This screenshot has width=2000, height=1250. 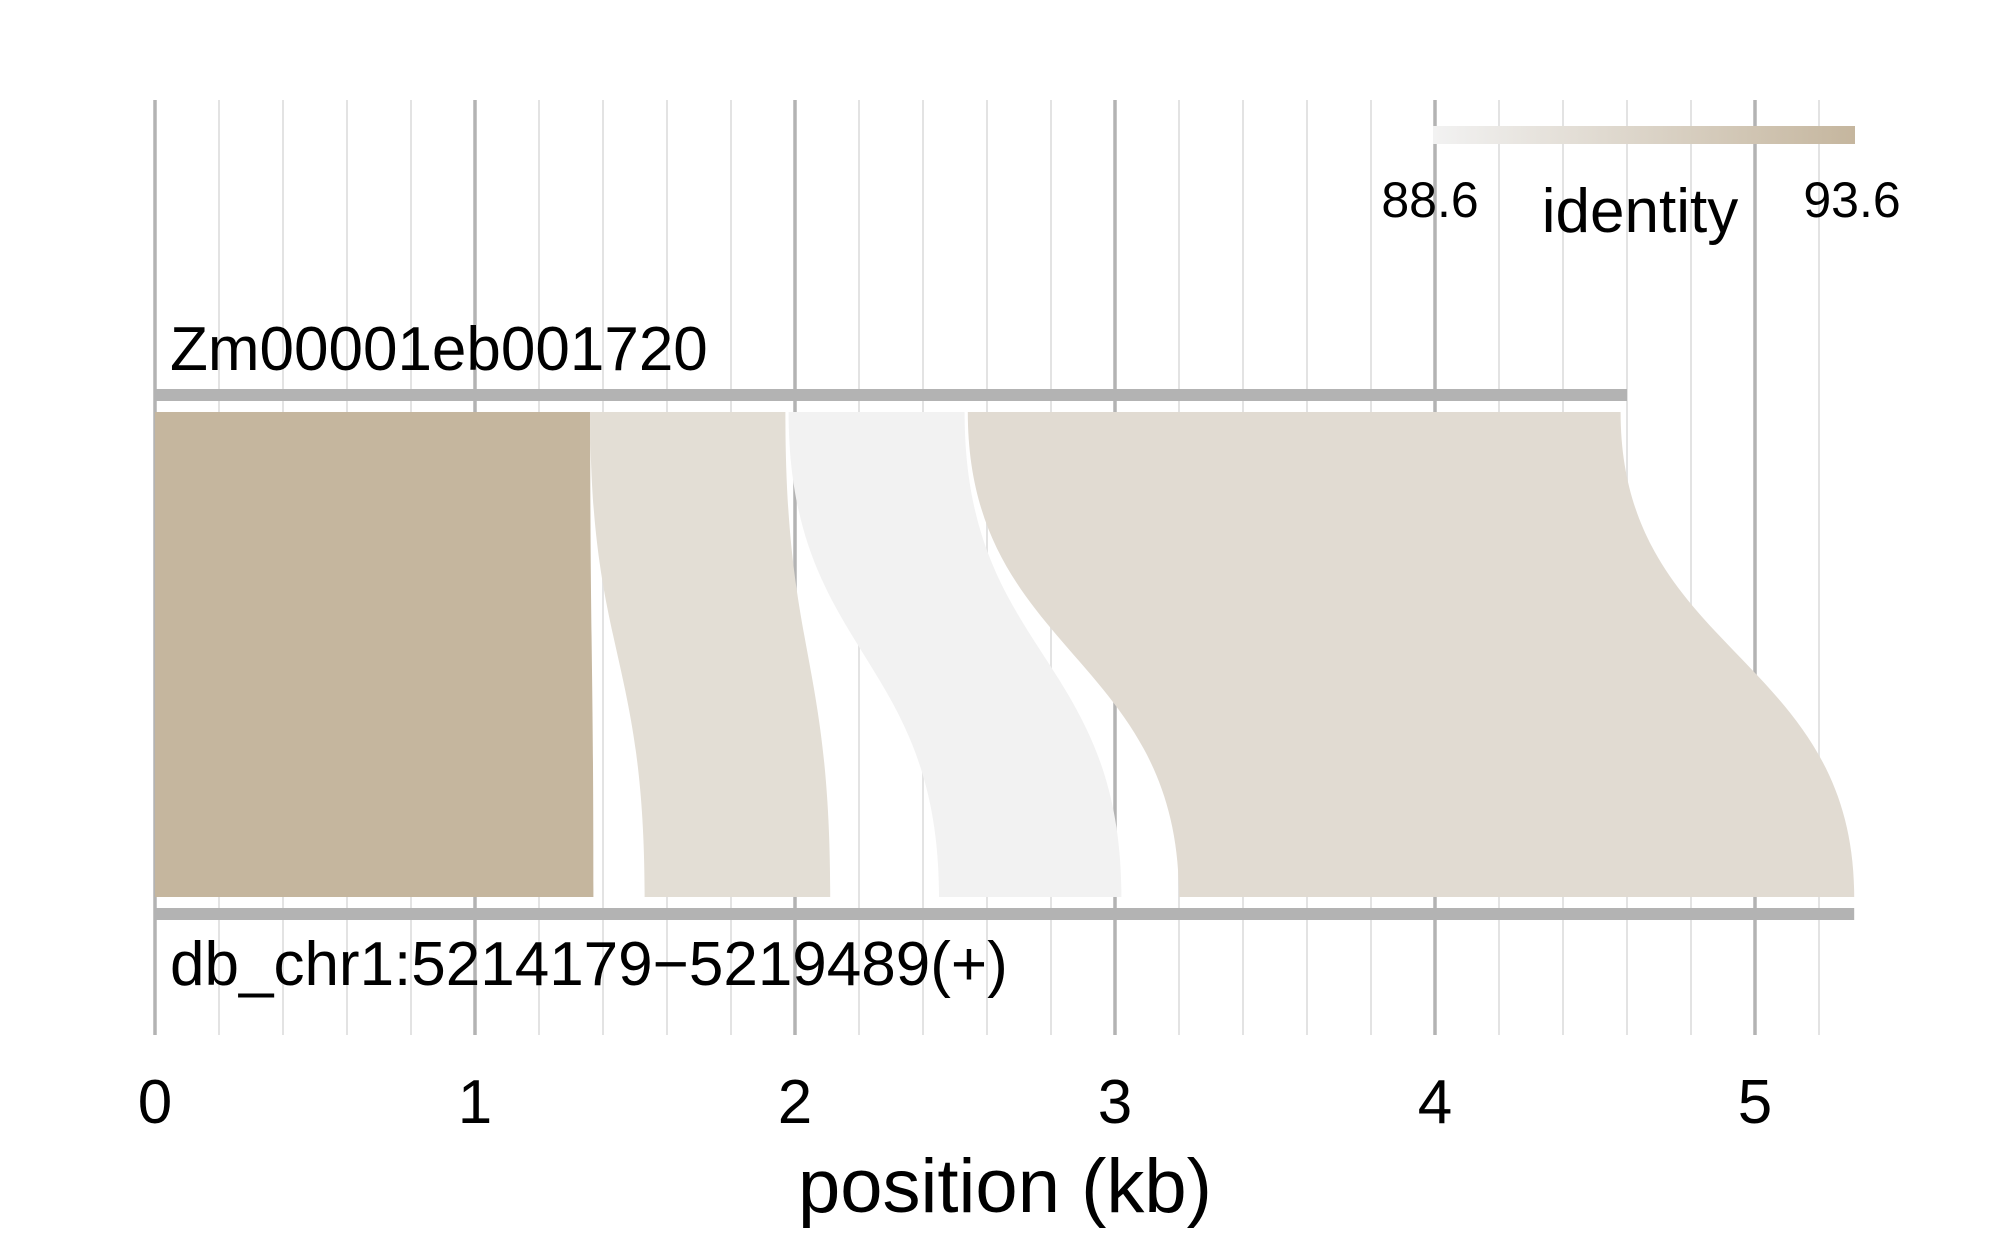 I want to click on x-tick-label: 1, so click(x=475, y=1102).